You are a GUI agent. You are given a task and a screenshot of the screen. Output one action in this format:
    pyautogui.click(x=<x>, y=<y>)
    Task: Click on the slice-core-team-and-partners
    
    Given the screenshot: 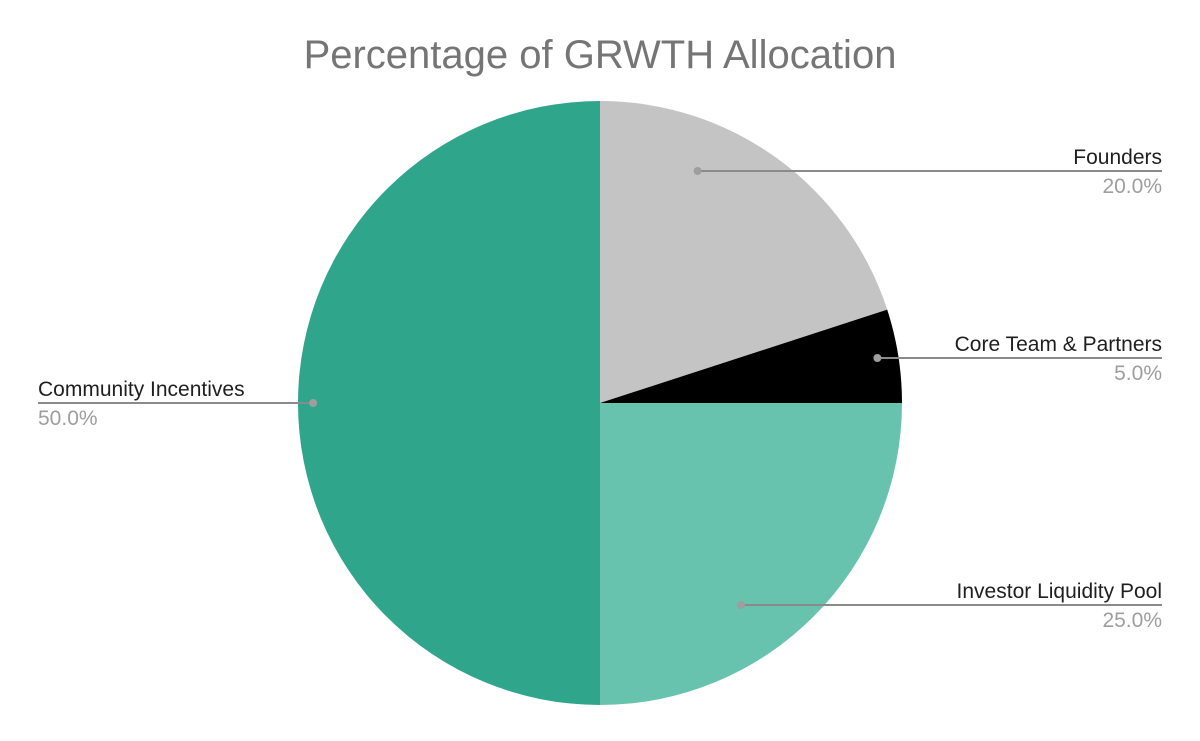 What is the action you would take?
    pyautogui.click(x=751, y=356)
    